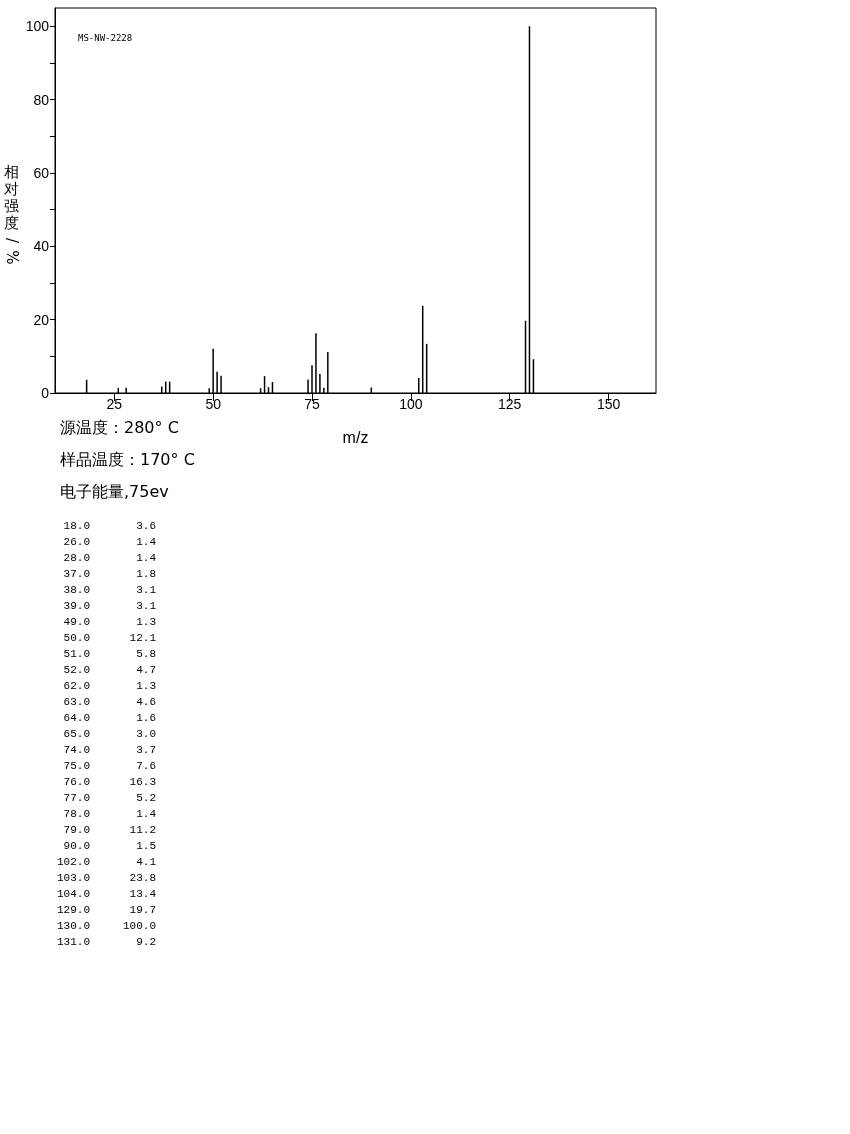 This screenshot has height=1134, width=850. I want to click on x-tick-label: 150, so click(608, 404).